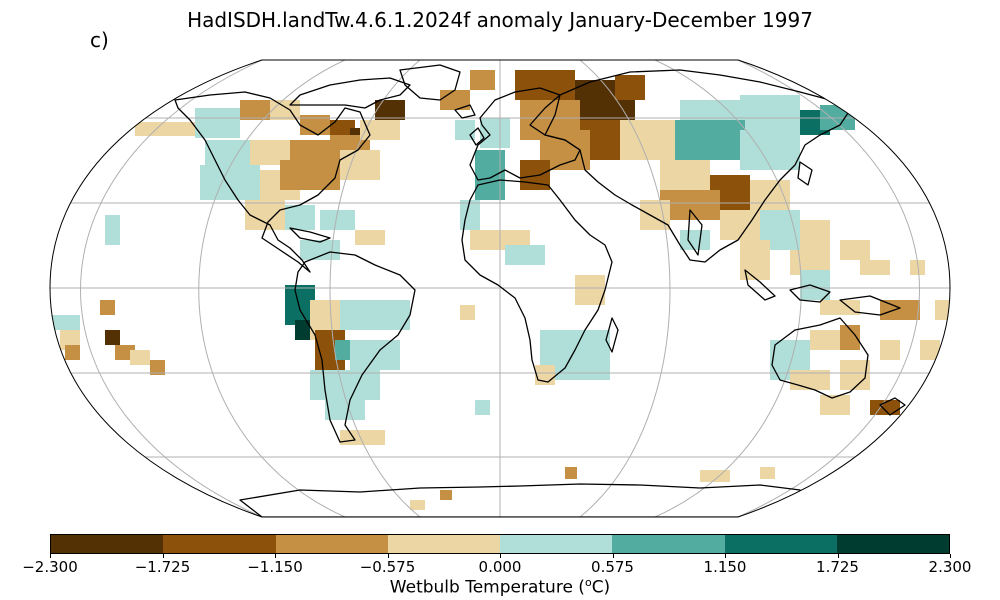 The image size is (1000, 600). I want to click on colorbar-tick-label: 1.725, so click(837, 567).